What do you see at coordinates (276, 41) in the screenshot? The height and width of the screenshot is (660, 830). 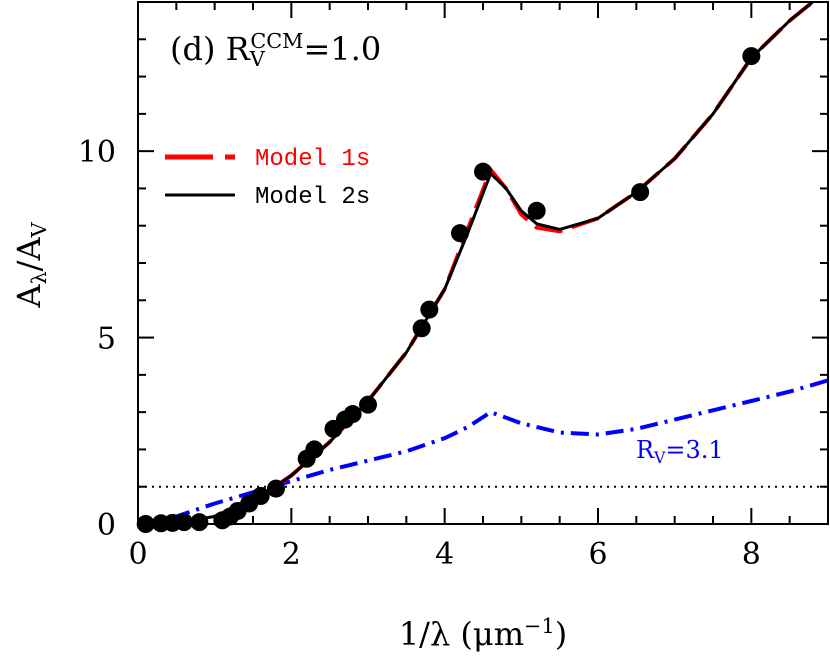 I see `panel-label-part: CCM` at bounding box center [276, 41].